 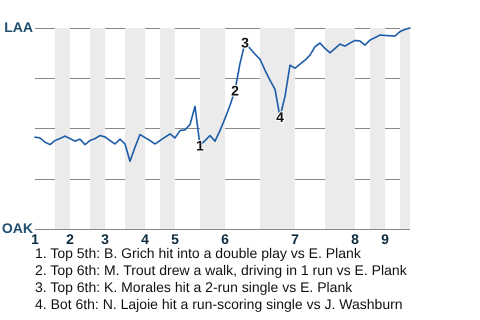 I want to click on text: 3. Top 6th: K. Morales hit a 2-run single vs E. Plank, so click(x=194, y=287).